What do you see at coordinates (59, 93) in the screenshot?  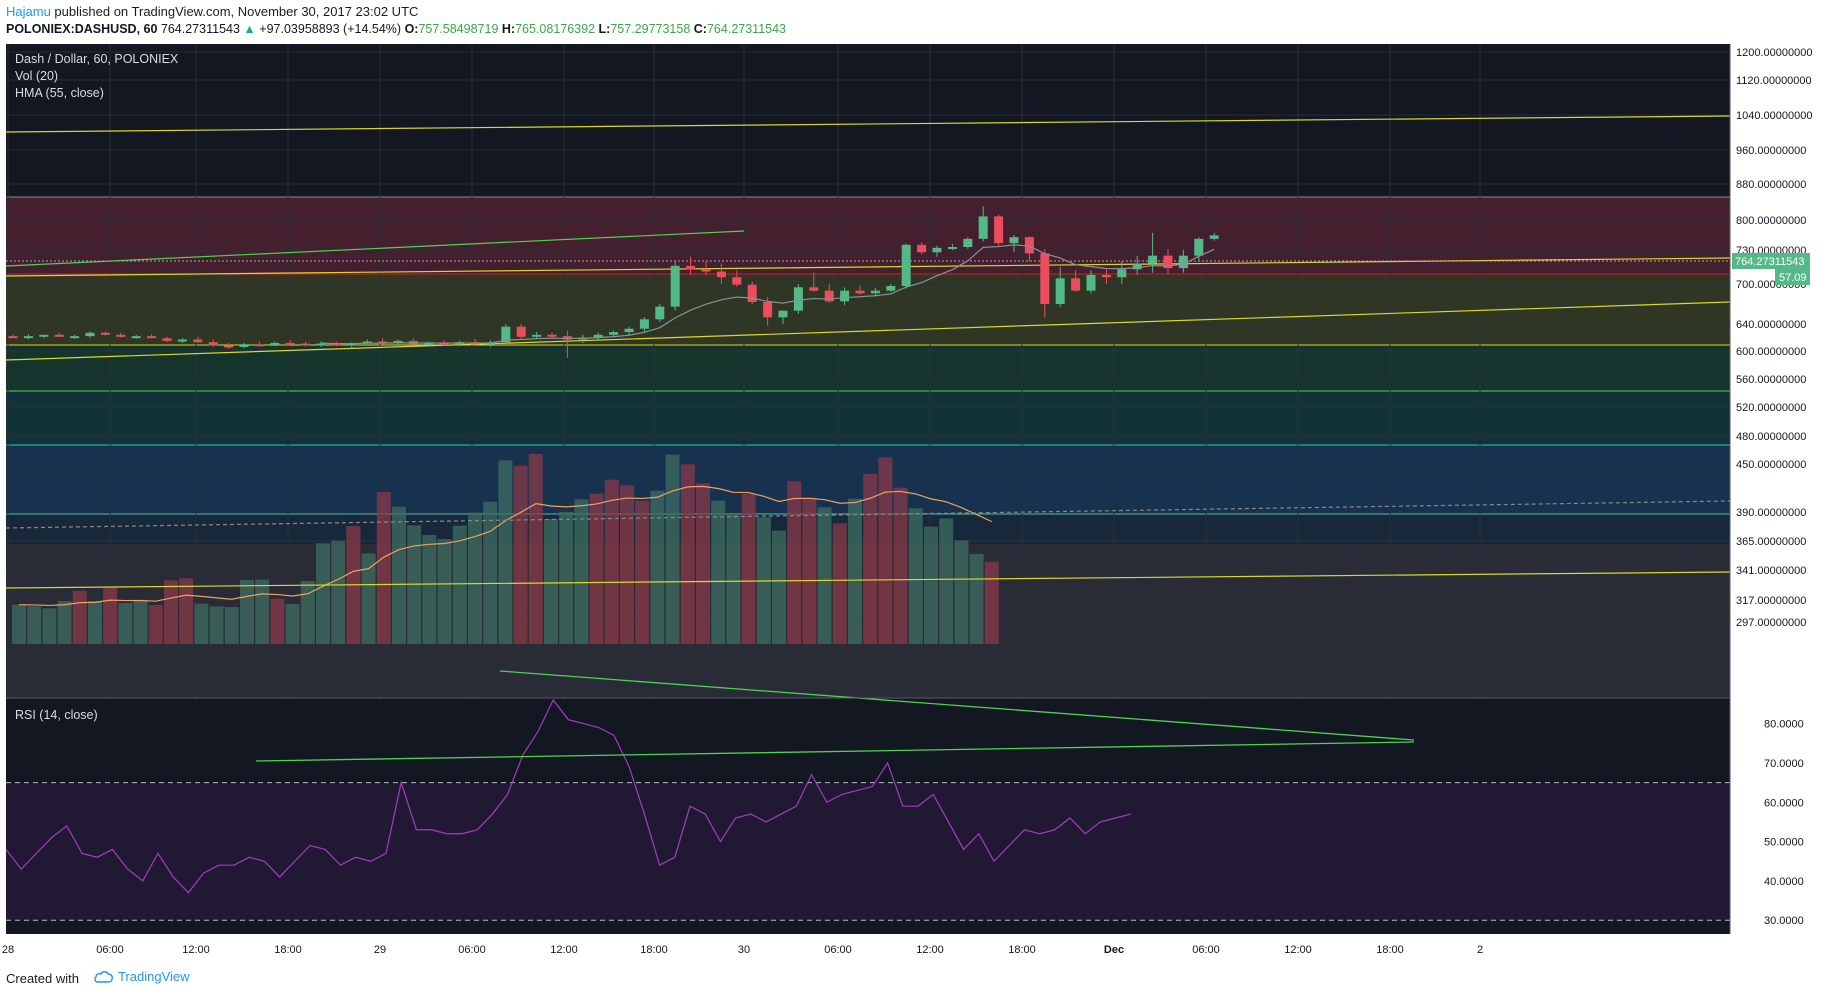 I see `legend-hma: HMA (55, close)` at bounding box center [59, 93].